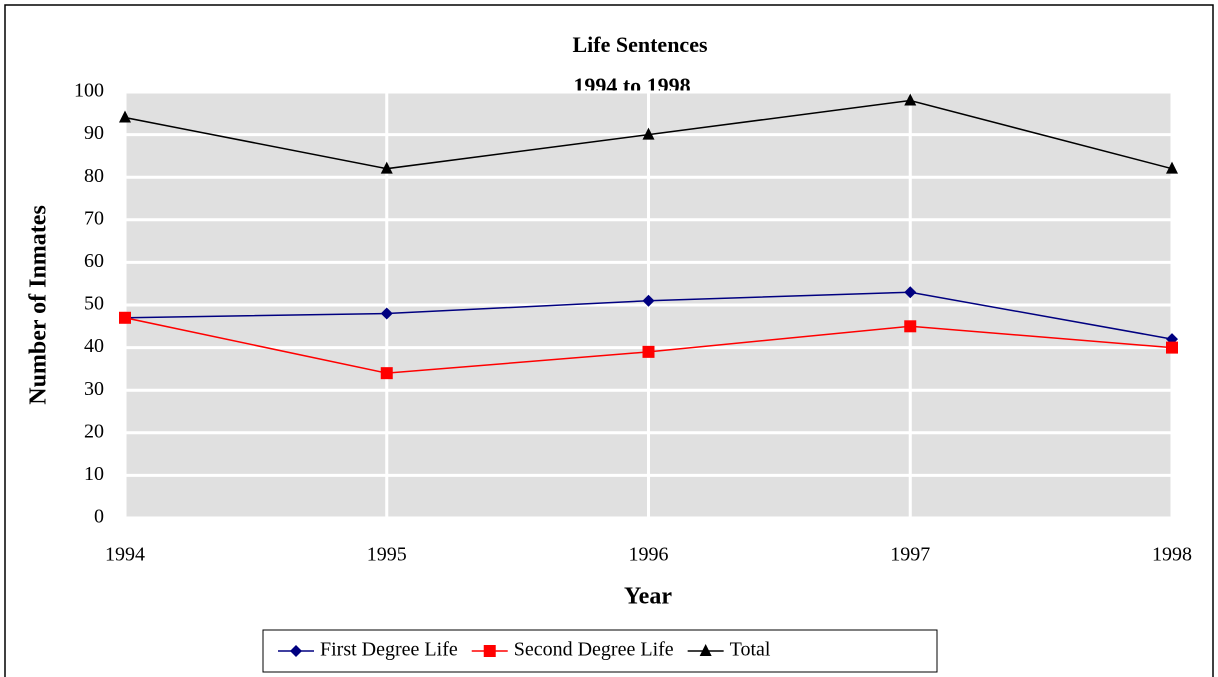 The image size is (1218, 677). I want to click on legend-box, so click(600, 651).